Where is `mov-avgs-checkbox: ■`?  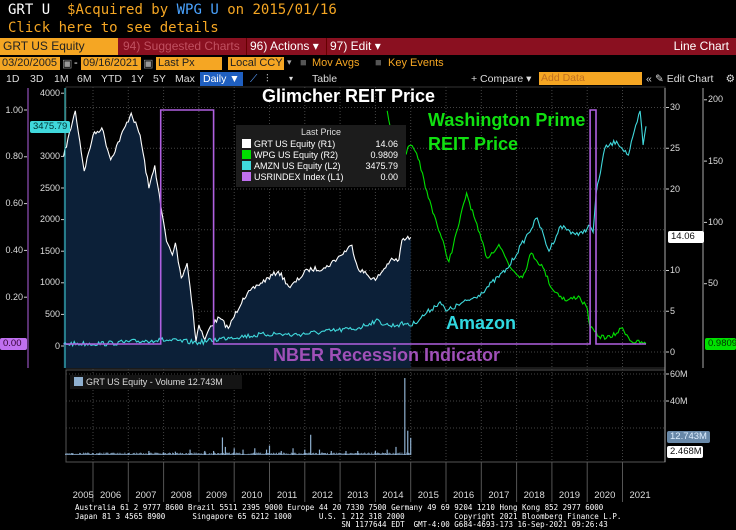 mov-avgs-checkbox: ■ is located at coordinates (303, 63).